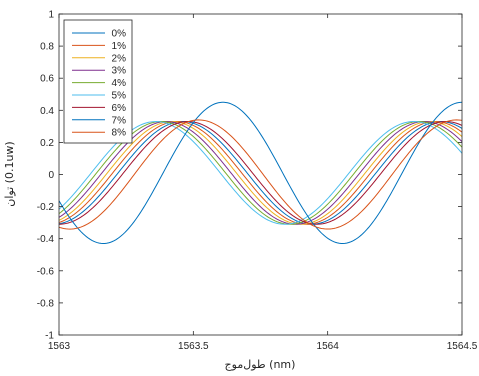 This screenshot has width=479, height=376. What do you see at coordinates (119, 120) in the screenshot?
I see `legend-label-8: 7%` at bounding box center [119, 120].